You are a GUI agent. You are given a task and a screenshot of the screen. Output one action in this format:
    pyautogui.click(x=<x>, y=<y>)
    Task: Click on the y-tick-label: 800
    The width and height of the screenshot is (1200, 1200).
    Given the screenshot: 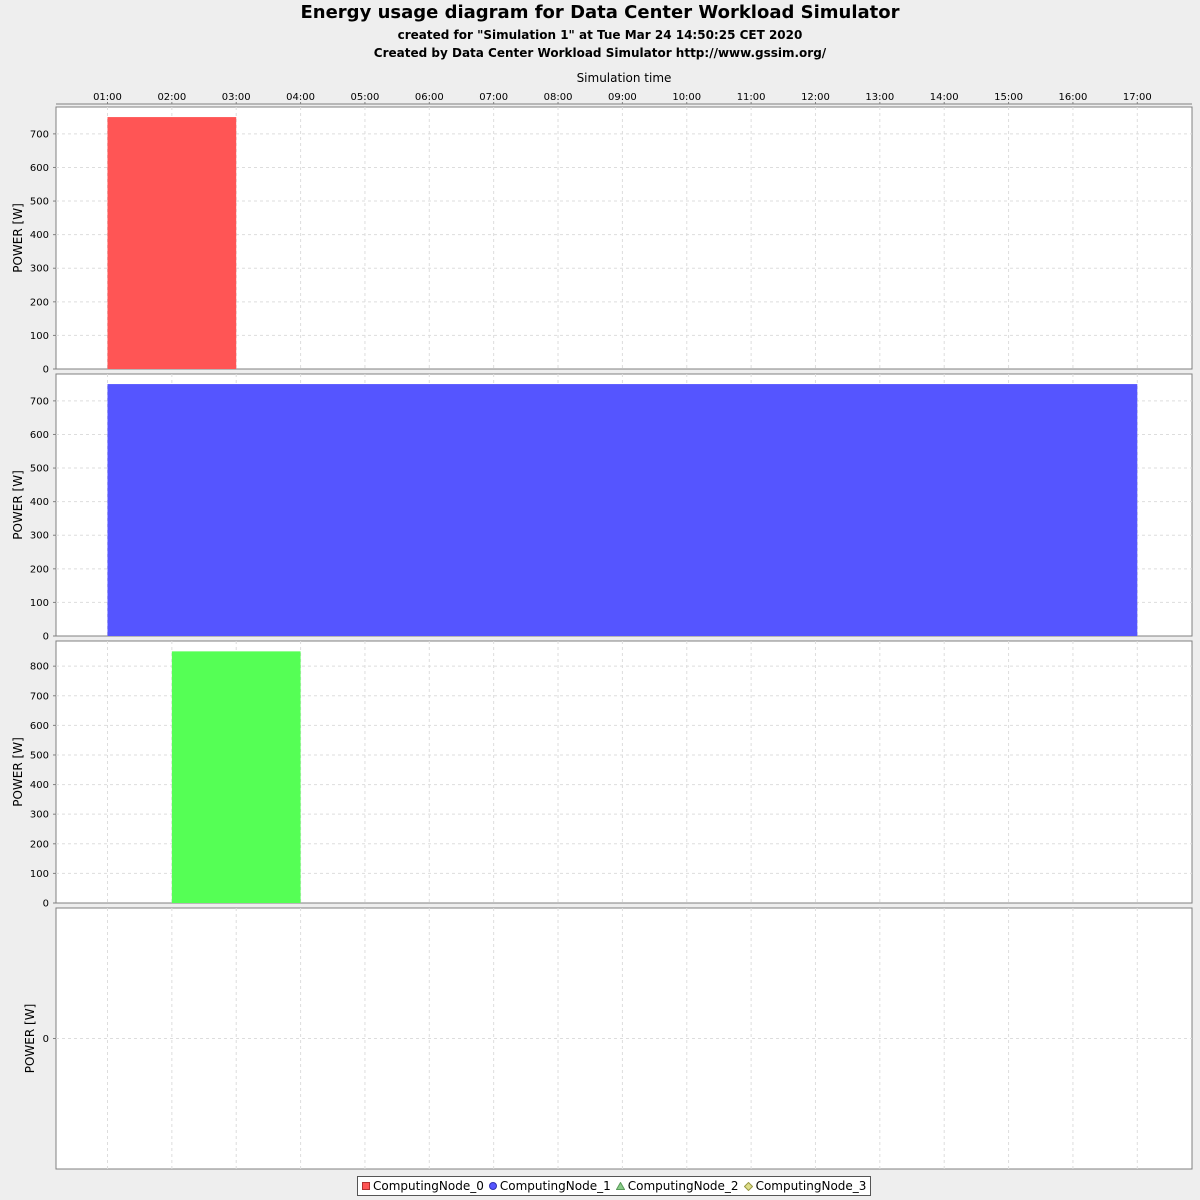 What is the action you would take?
    pyautogui.click(x=39, y=667)
    